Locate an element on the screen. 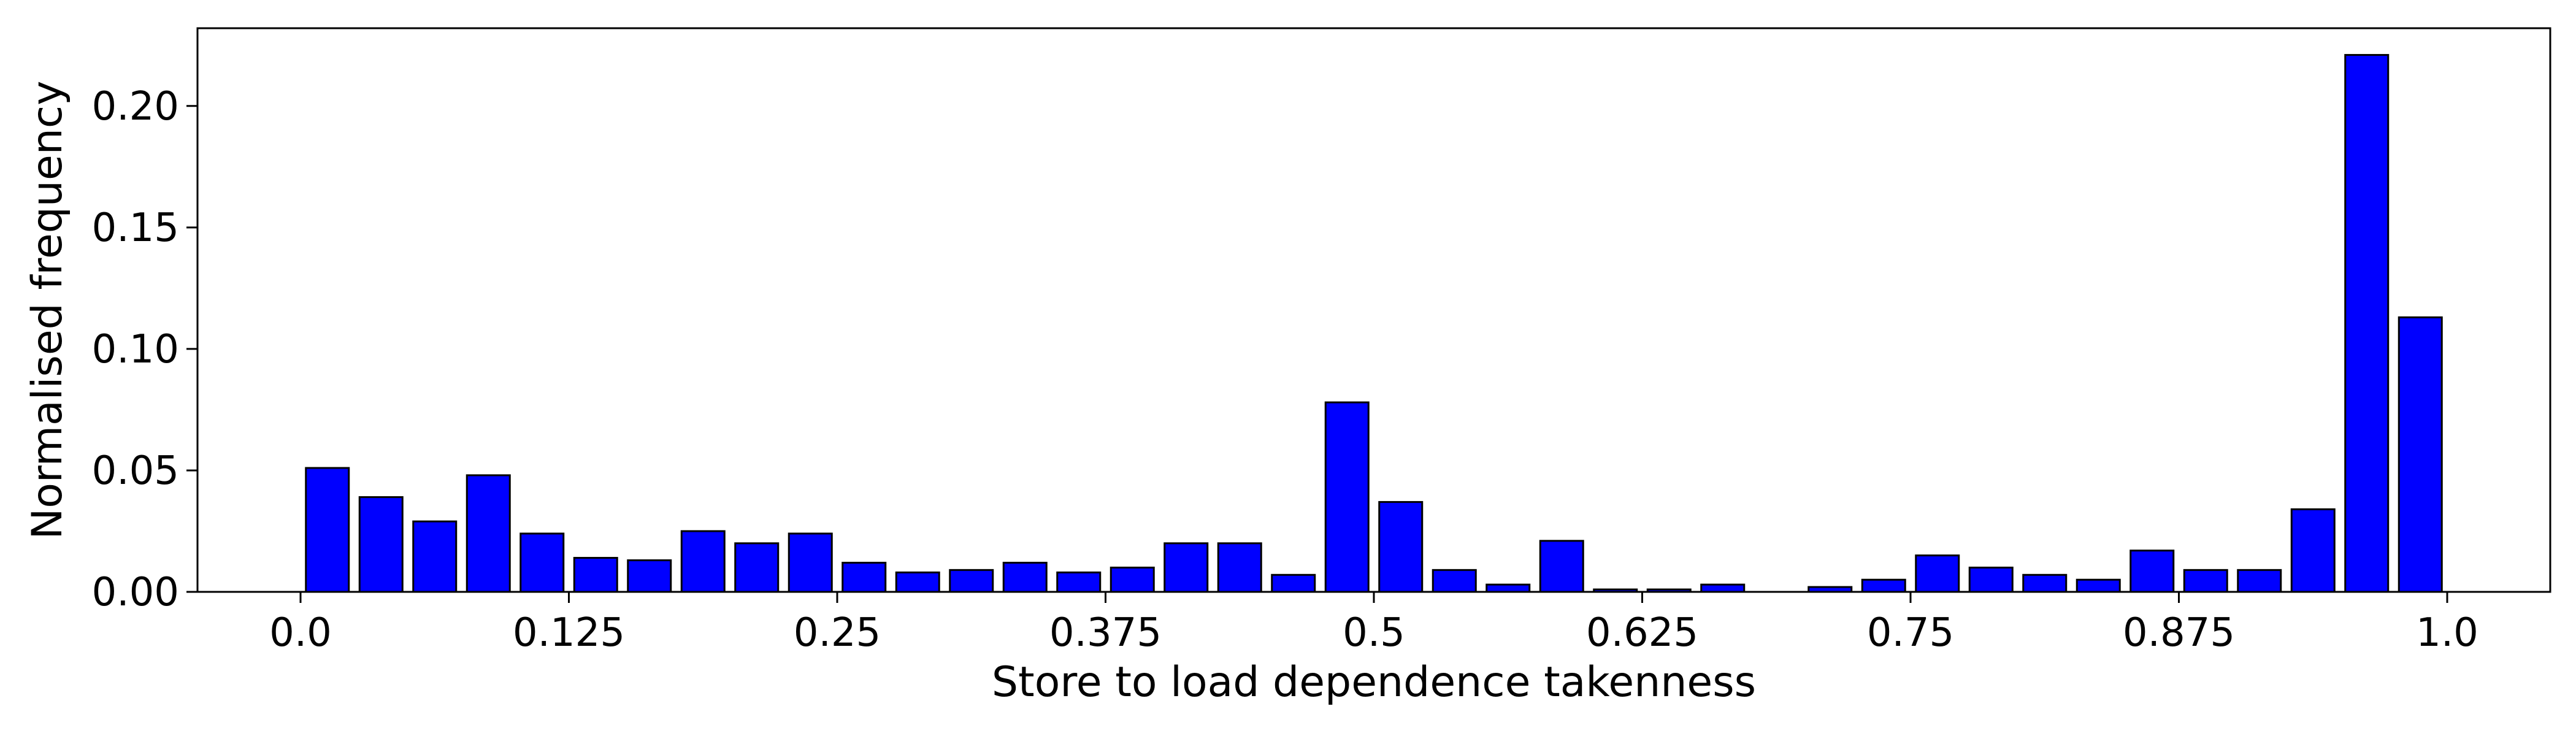  x-tick-label: 1.0 is located at coordinates (2447, 633).